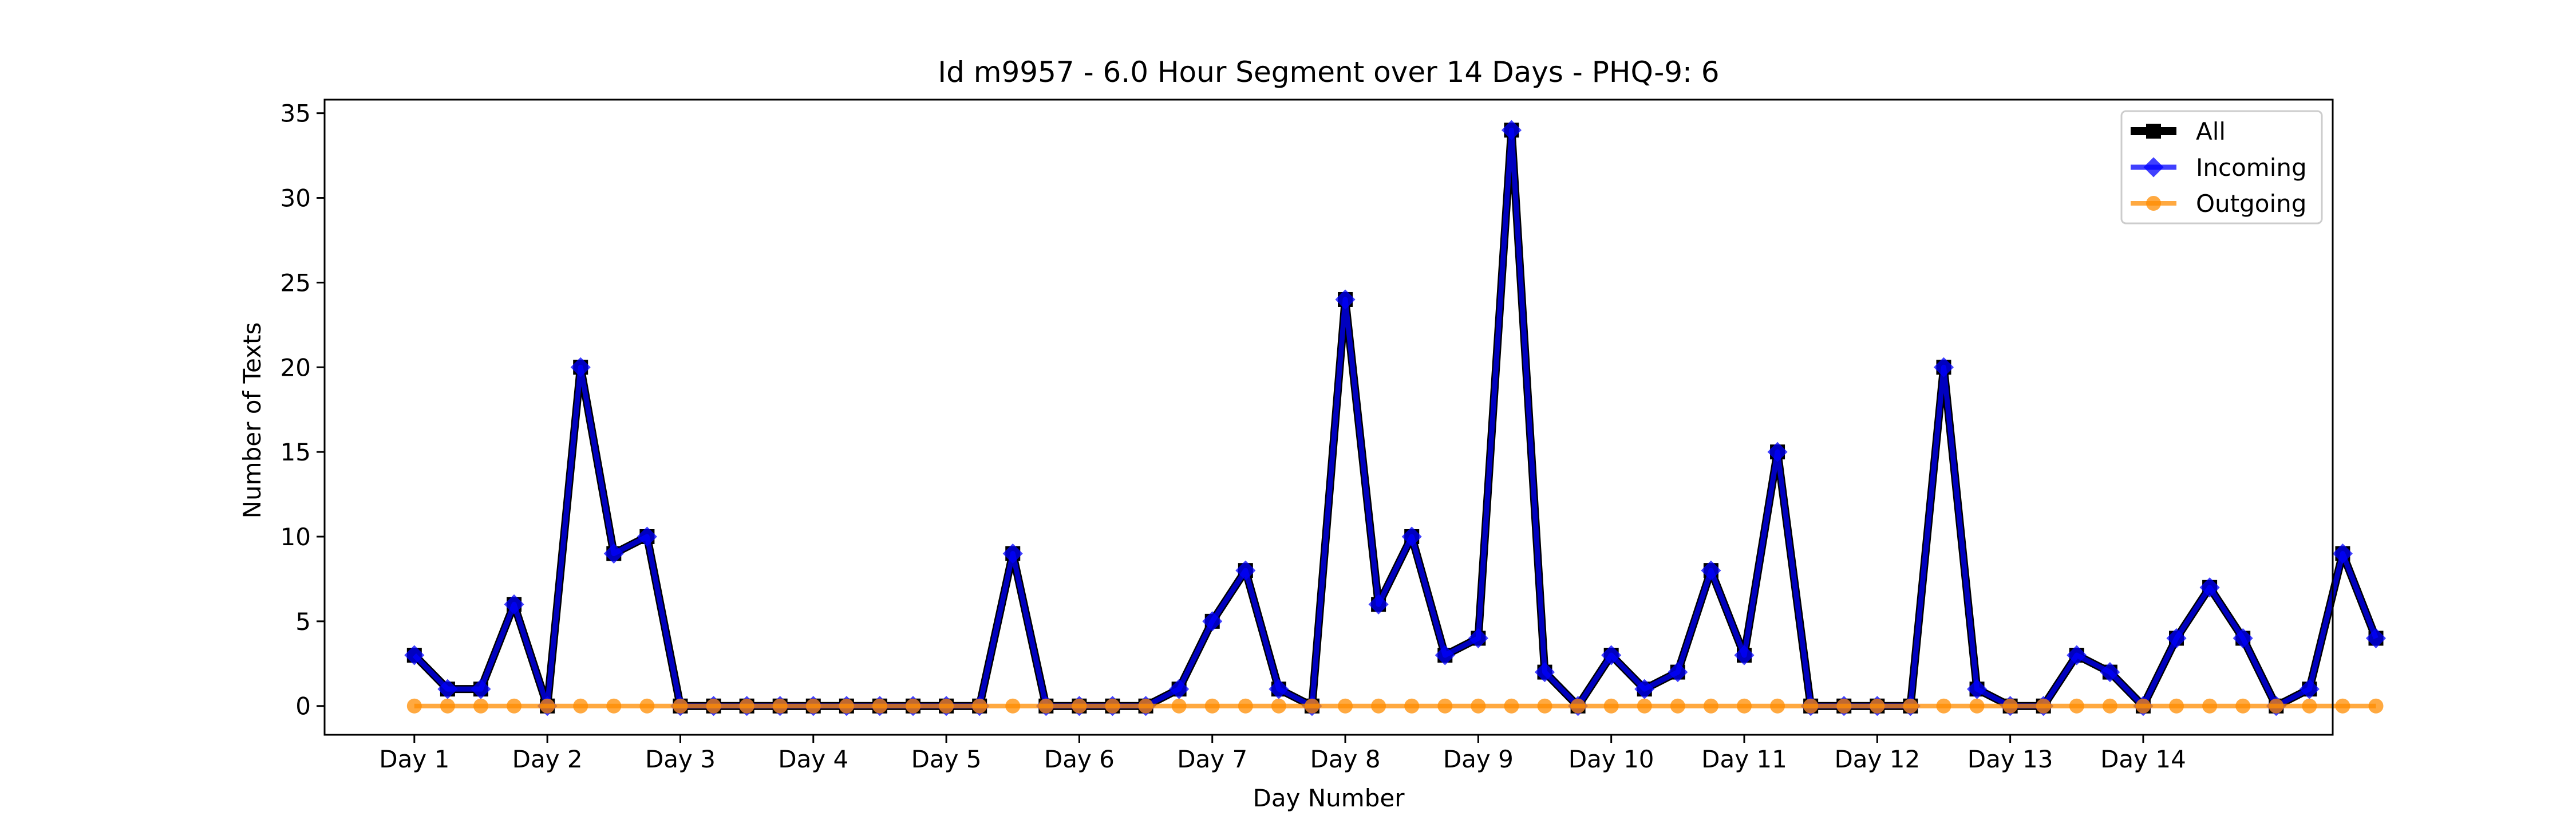  I want to click on x-tick-label: Day 14, so click(2143, 759).